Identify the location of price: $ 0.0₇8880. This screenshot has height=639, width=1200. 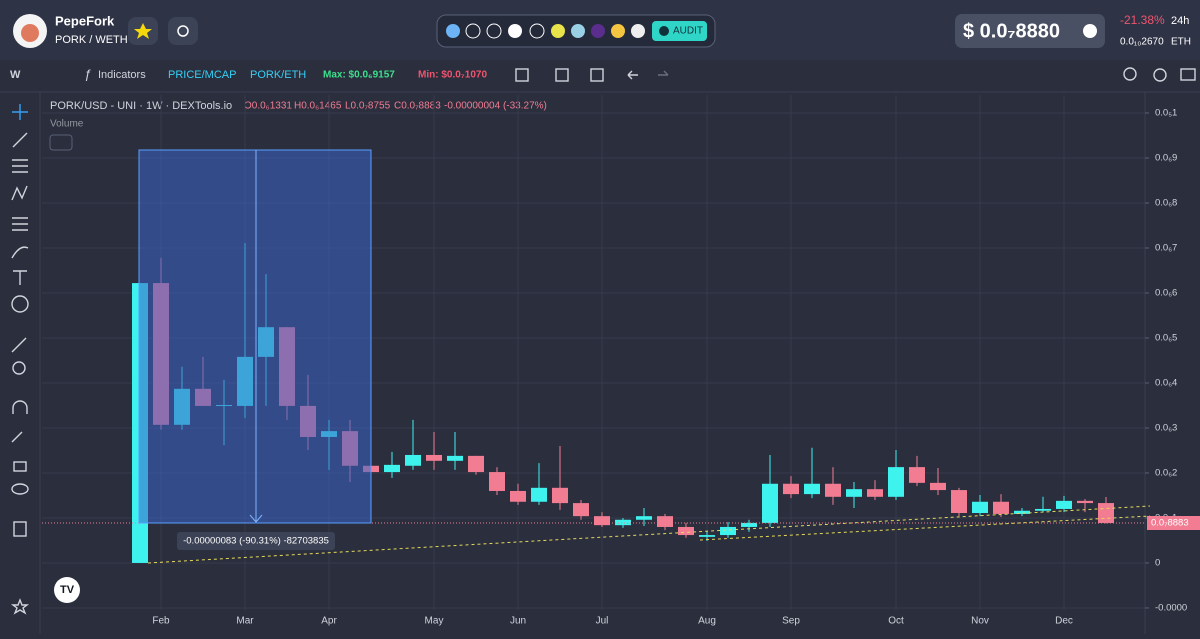
(1011, 31).